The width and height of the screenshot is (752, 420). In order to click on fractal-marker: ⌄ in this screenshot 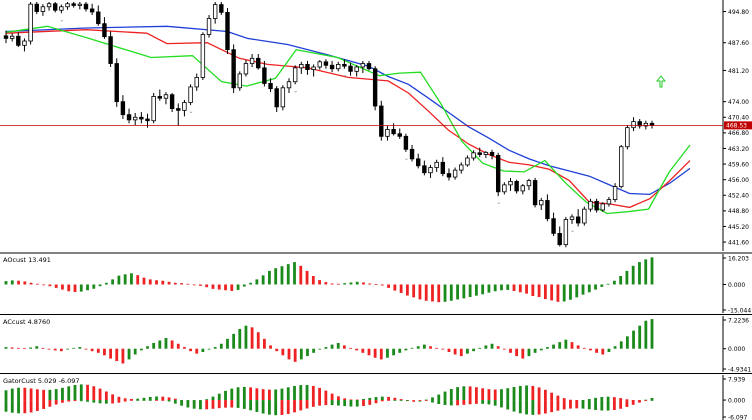, I will do `click(61, 19)`.